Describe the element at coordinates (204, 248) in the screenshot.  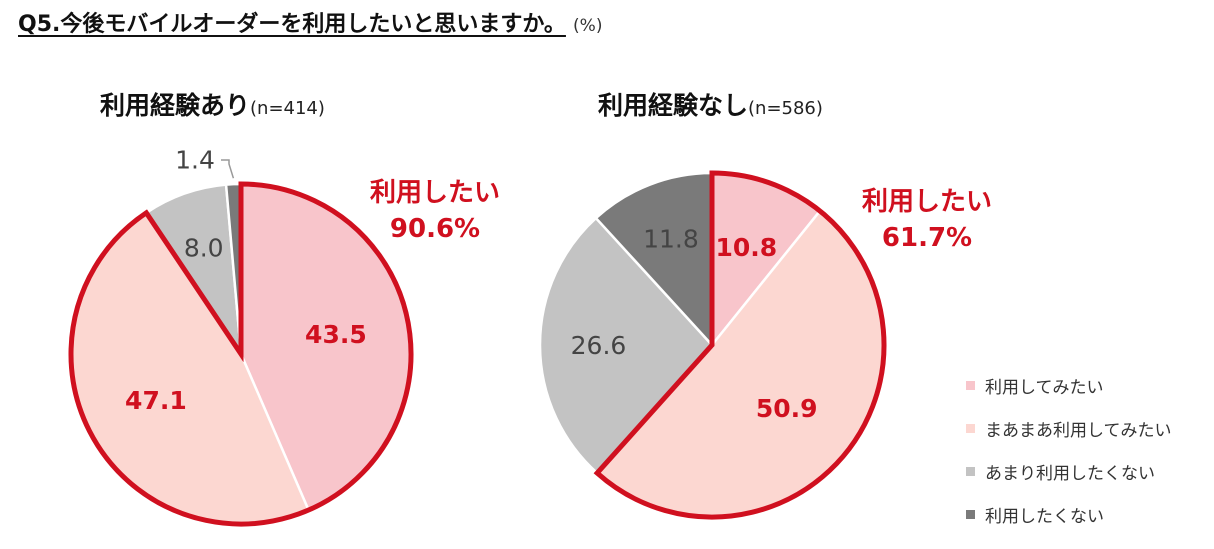
I see `slice-value-label: 8.0` at that location.